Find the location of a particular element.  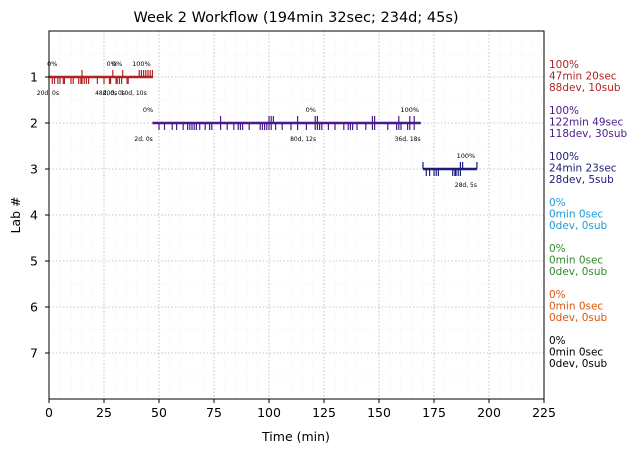

lab-7-summary-line: 0min 0sec is located at coordinates (576, 353).